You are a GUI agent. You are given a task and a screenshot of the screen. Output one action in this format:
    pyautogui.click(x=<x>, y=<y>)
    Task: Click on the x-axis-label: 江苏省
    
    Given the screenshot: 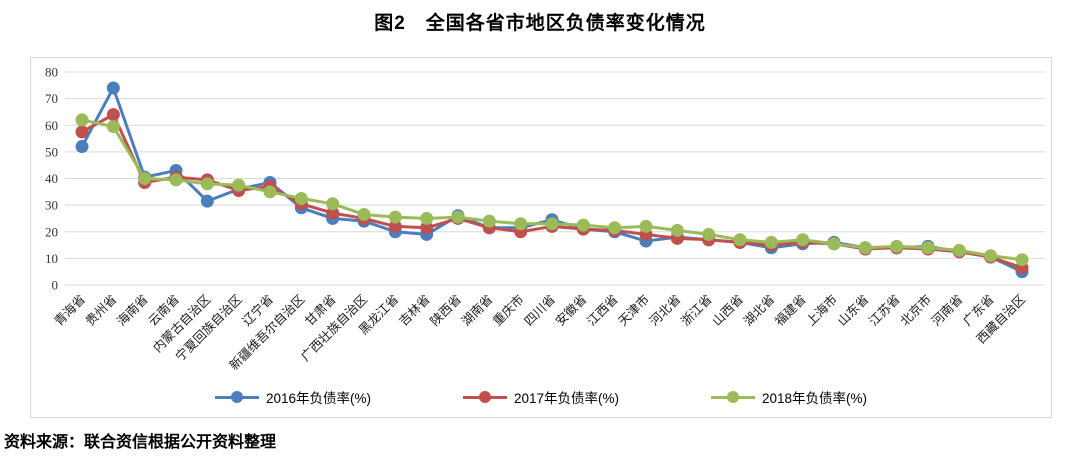 What is the action you would take?
    pyautogui.click(x=884, y=310)
    